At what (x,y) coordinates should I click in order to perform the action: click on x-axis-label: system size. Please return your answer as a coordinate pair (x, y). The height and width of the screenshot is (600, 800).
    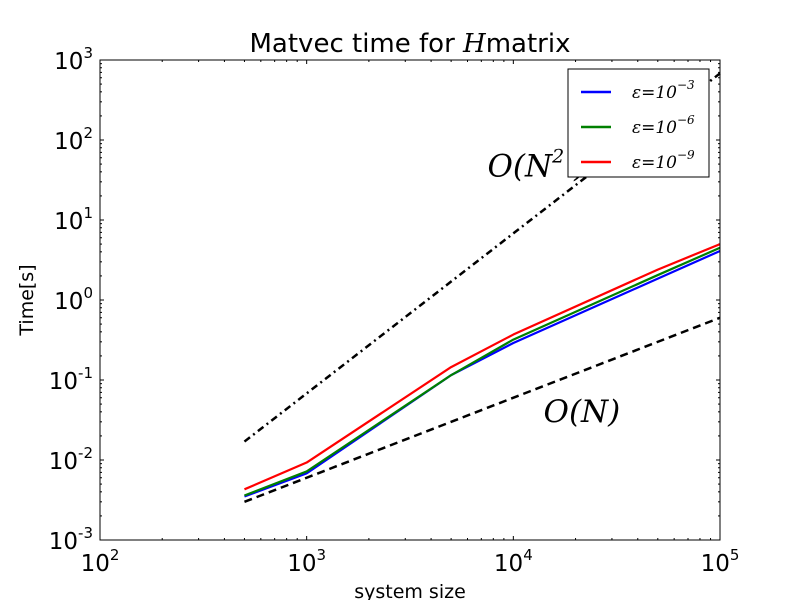
    Looking at the image, I should click on (410, 590).